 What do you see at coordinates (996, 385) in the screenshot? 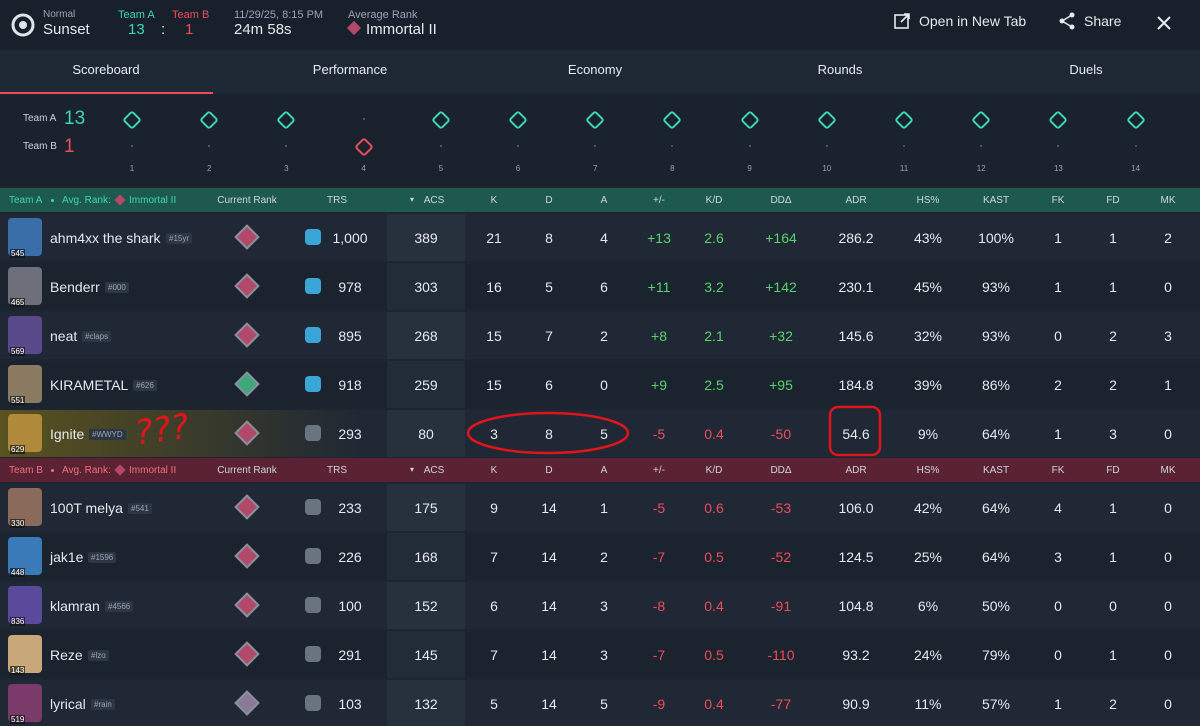
I see `stat-kast: 86%` at bounding box center [996, 385].